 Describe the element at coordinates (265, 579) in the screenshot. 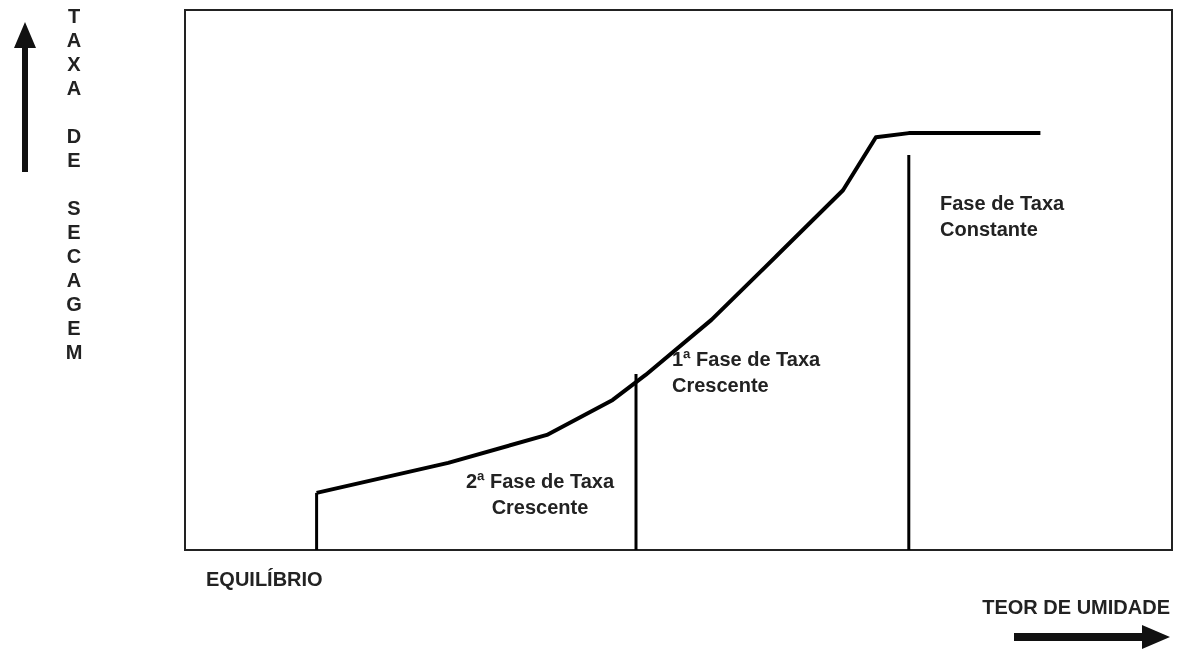

I see `text: EQUILÍBRIO` at that location.